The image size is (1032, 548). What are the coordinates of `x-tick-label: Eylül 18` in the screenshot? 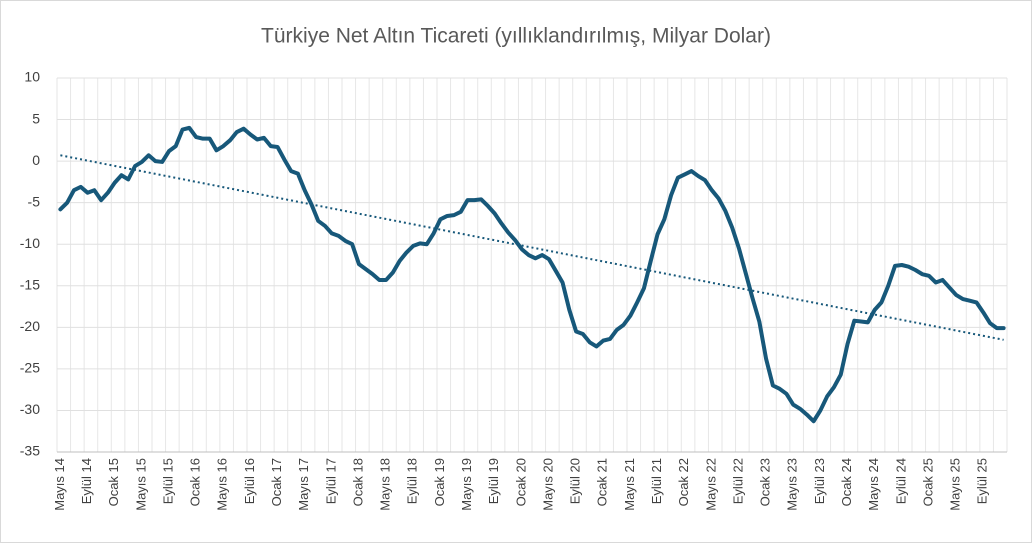 It's located at (412, 481).